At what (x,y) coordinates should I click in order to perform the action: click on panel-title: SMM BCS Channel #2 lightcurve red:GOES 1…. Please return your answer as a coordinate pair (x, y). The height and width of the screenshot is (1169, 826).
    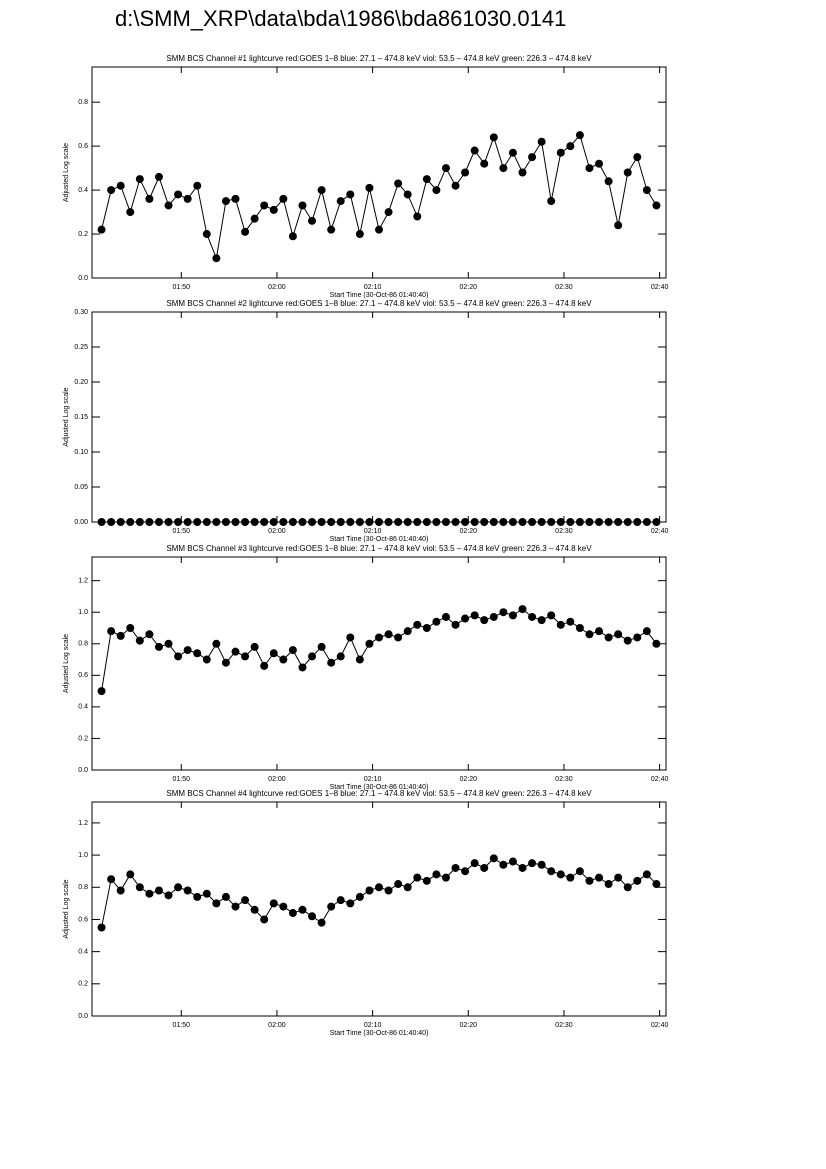
    Looking at the image, I should click on (379, 303).